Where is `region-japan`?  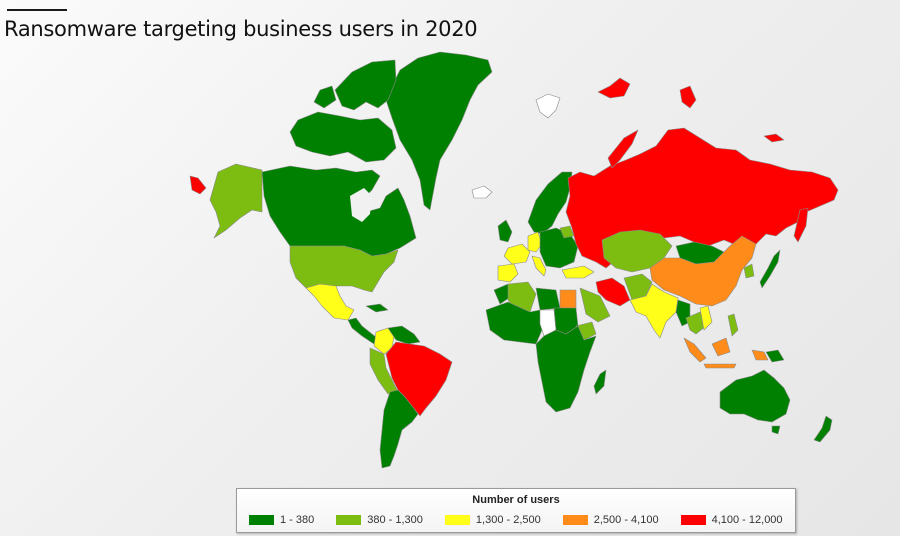 region-japan is located at coordinates (770, 269).